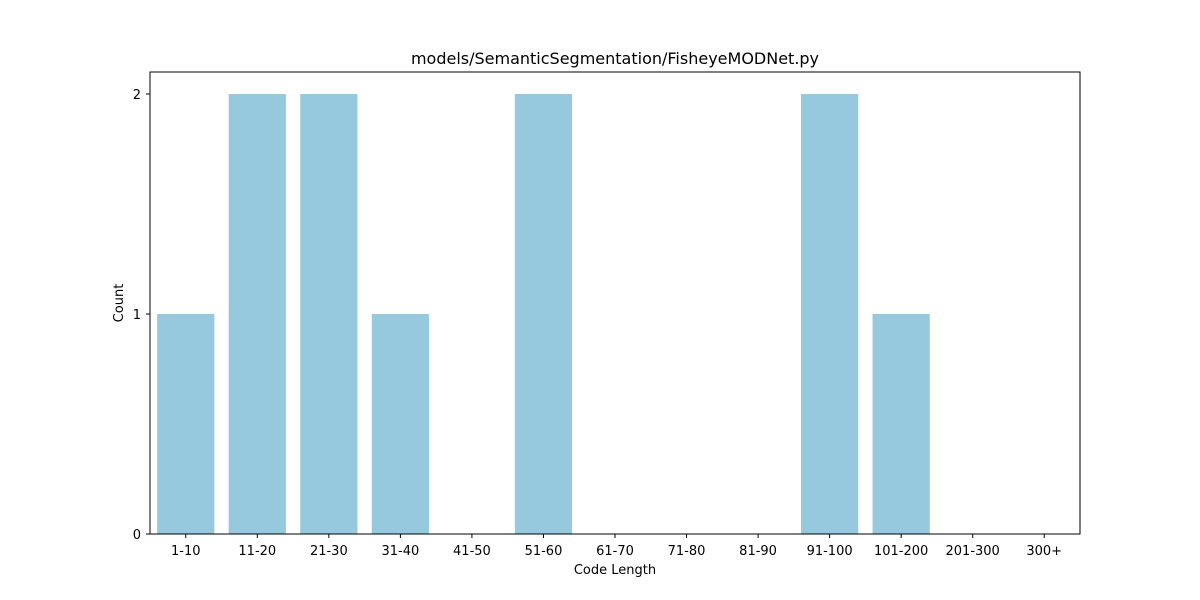  Describe the element at coordinates (137, 535) in the screenshot. I see `y-tick-label: 0` at that location.